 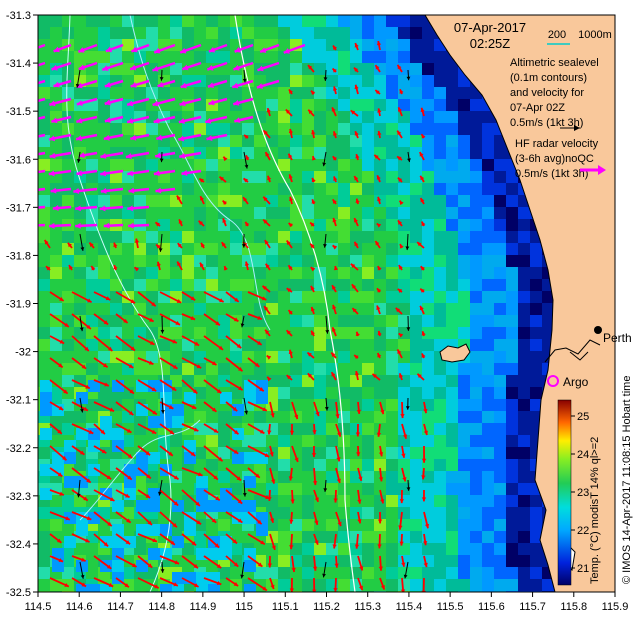 I want to click on colorbar-label: Temp. (°C) modisT 14% ql>=2, so click(x=595, y=510).